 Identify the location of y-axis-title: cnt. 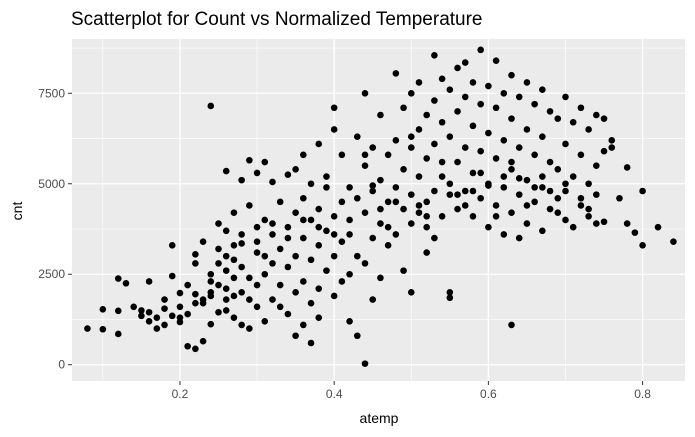
(17, 211).